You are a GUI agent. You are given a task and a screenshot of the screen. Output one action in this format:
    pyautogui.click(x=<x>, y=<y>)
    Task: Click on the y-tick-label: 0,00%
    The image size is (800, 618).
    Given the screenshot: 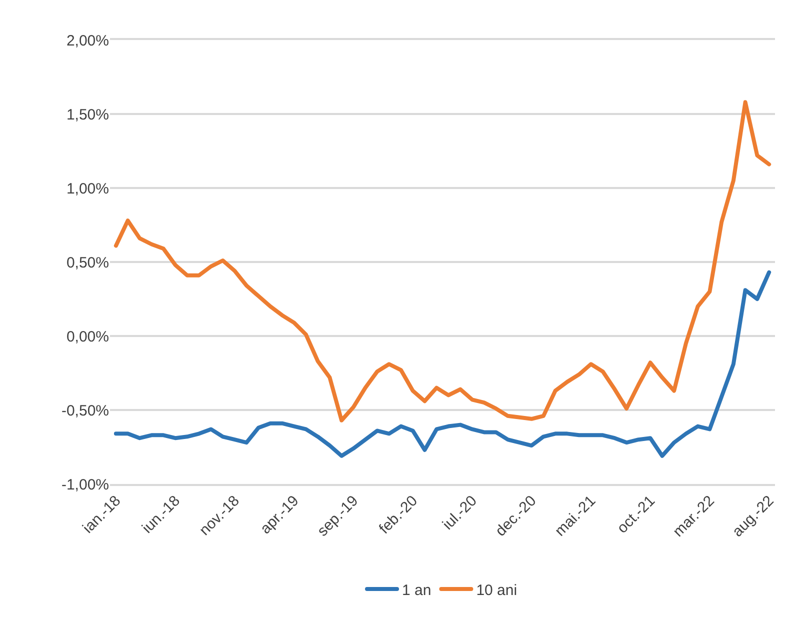 What is the action you would take?
    pyautogui.click(x=87, y=337)
    